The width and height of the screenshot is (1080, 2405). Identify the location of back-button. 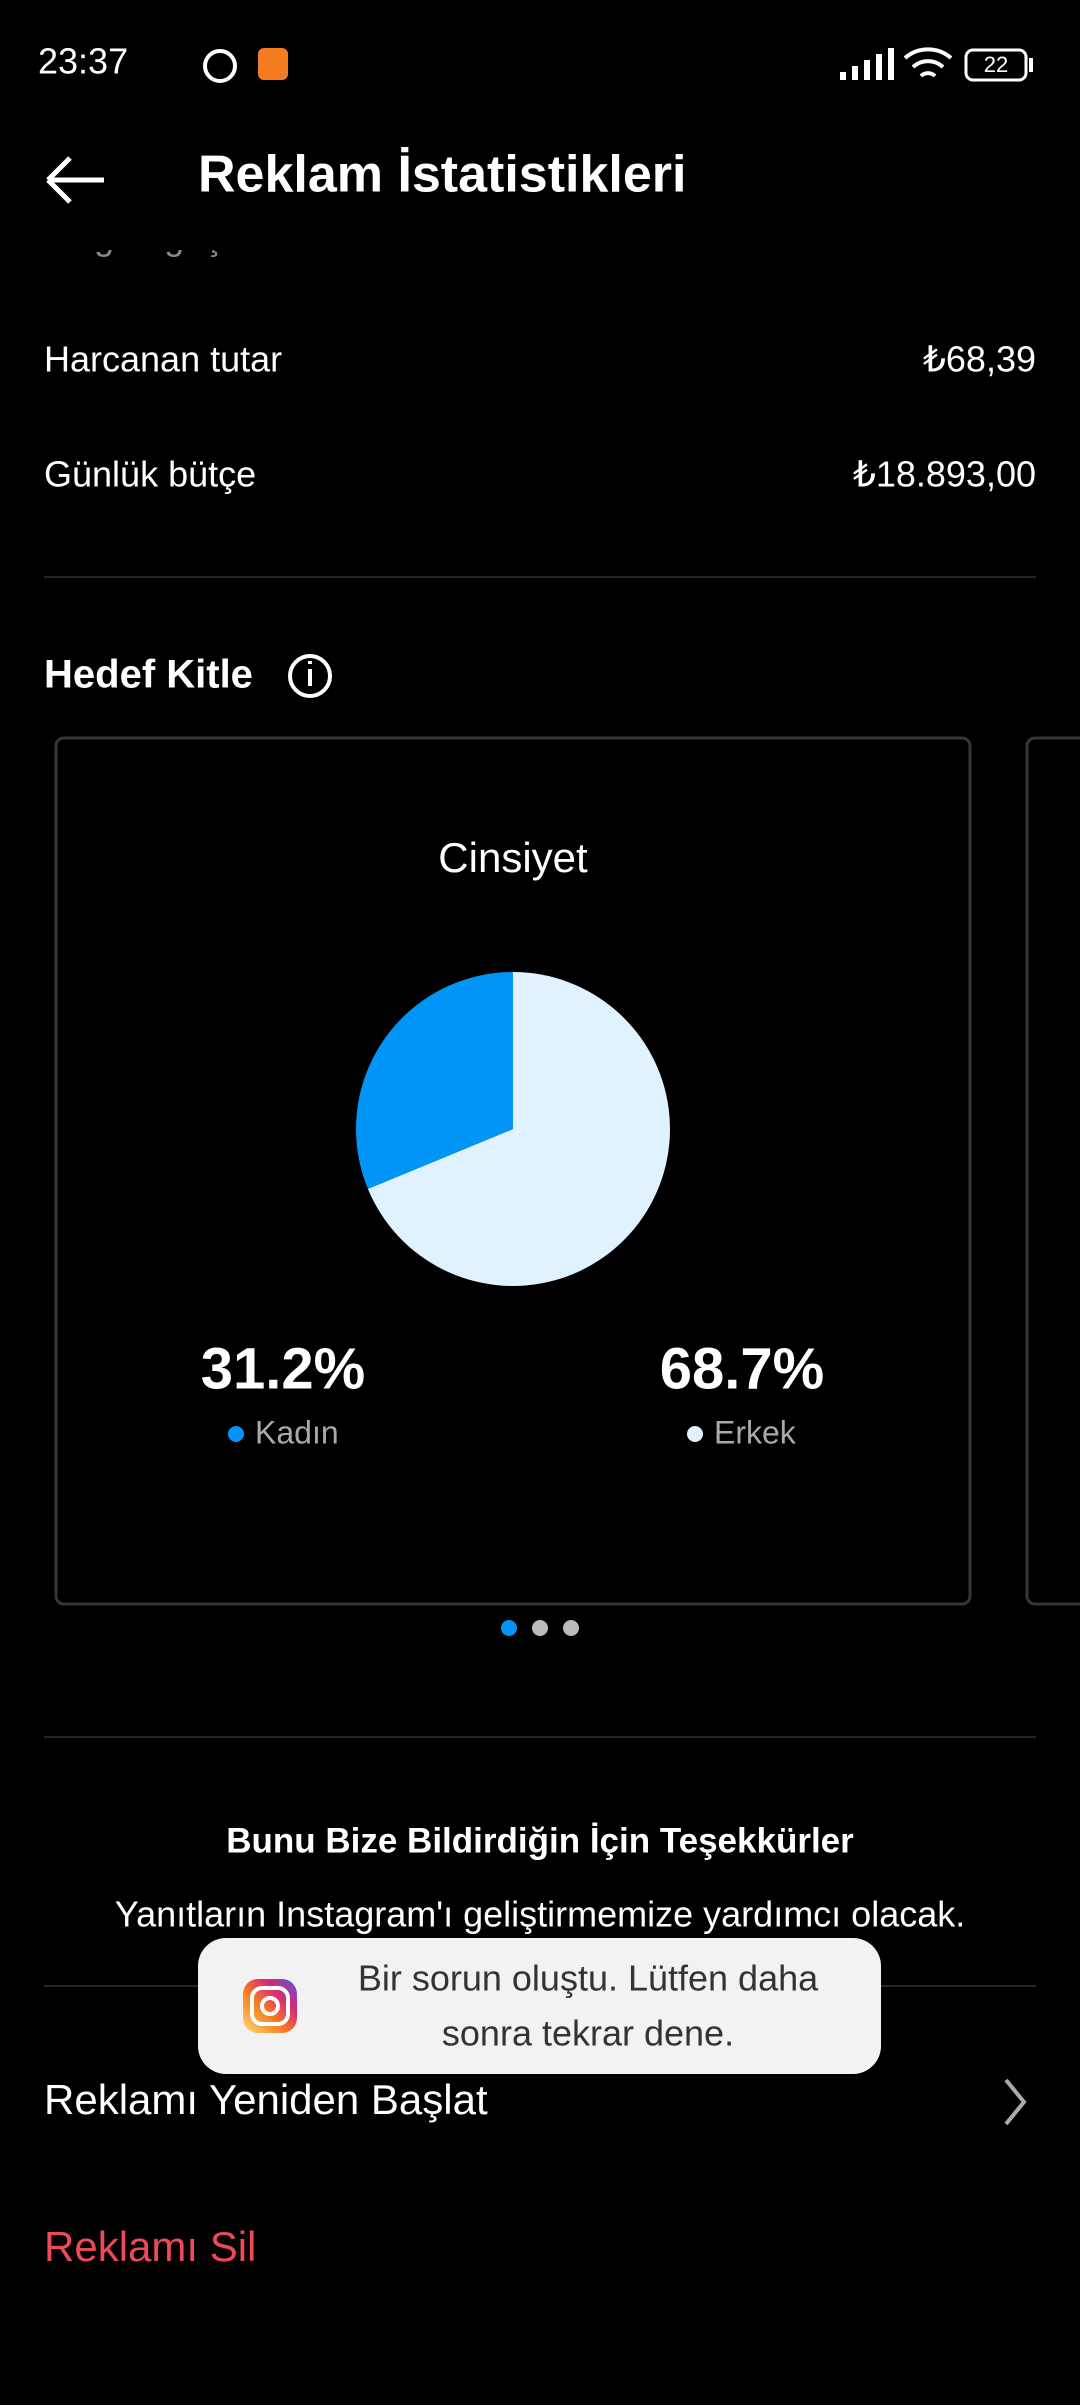
(75, 180).